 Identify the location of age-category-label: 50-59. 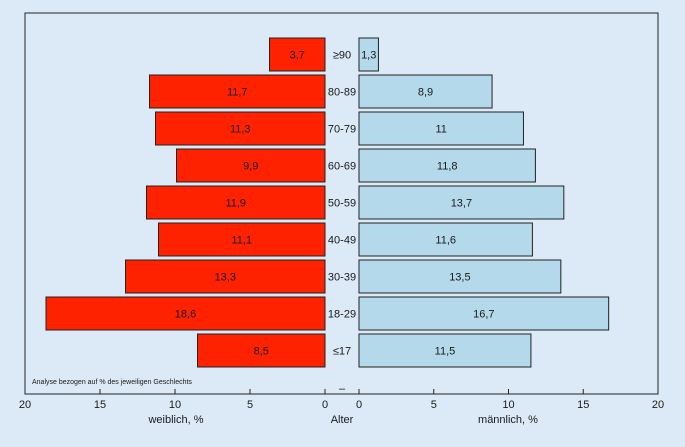
(342, 204).